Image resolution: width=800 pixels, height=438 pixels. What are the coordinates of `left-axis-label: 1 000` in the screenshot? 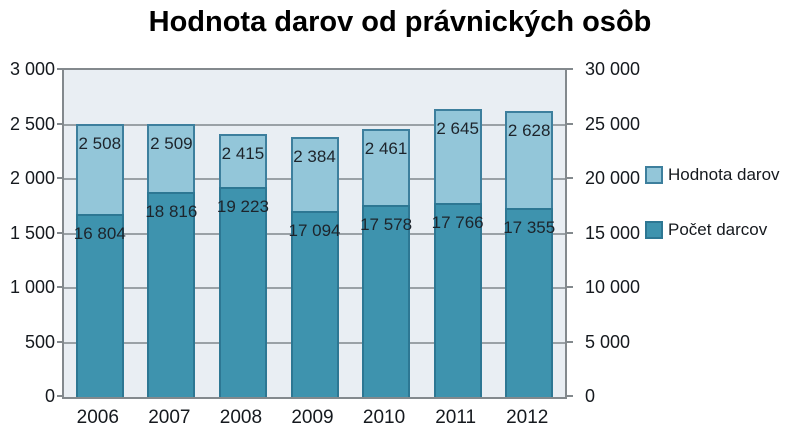 It's located at (32, 287).